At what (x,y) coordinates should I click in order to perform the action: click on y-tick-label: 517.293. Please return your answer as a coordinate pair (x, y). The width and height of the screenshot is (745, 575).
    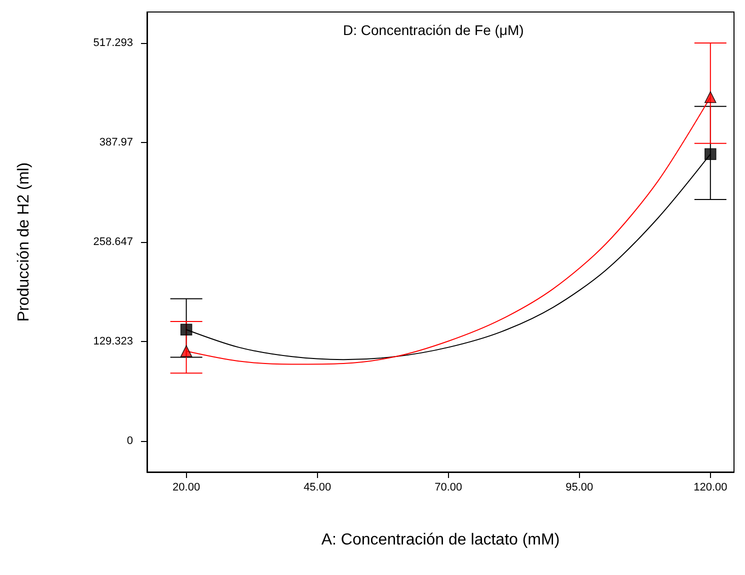
    Looking at the image, I should click on (113, 43).